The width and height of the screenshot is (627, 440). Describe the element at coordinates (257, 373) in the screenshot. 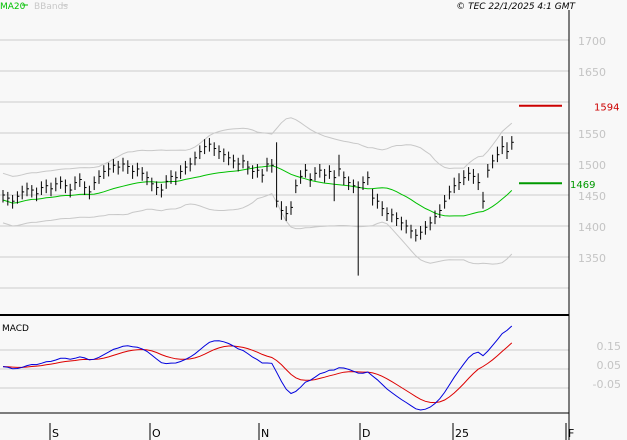

I see `macd-signal-line` at that location.